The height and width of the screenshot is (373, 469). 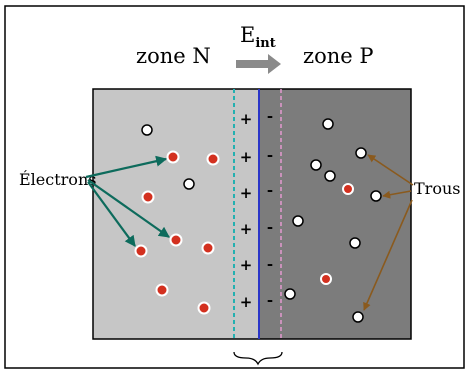 I want to click on field-subscript: int, so click(x=265, y=43).